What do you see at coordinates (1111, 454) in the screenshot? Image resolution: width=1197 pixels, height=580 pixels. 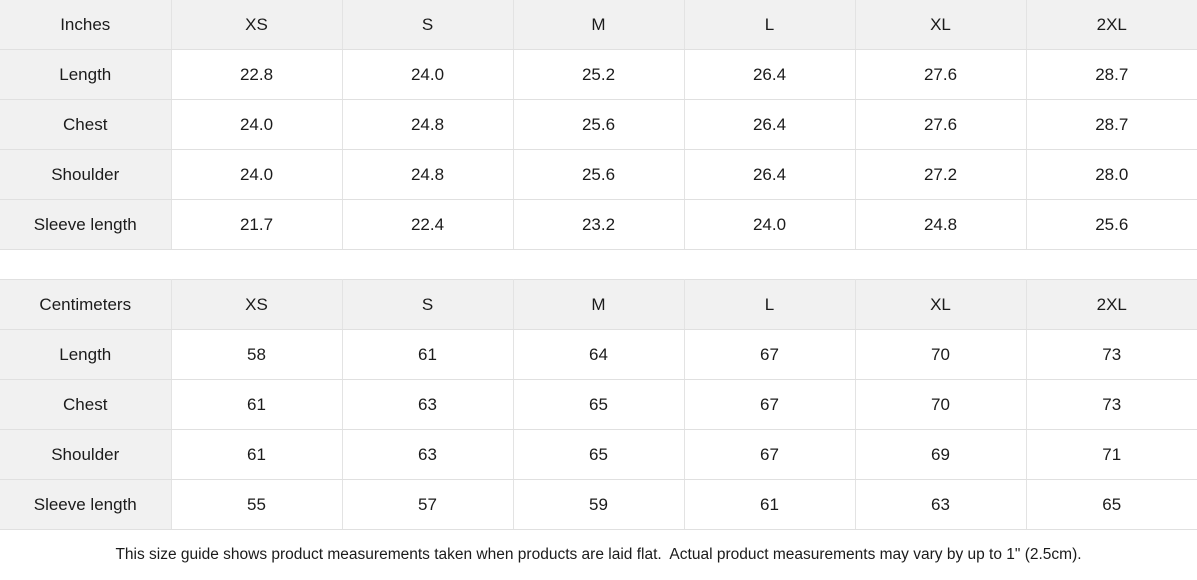 I see `measurement-cell: 71` at bounding box center [1111, 454].